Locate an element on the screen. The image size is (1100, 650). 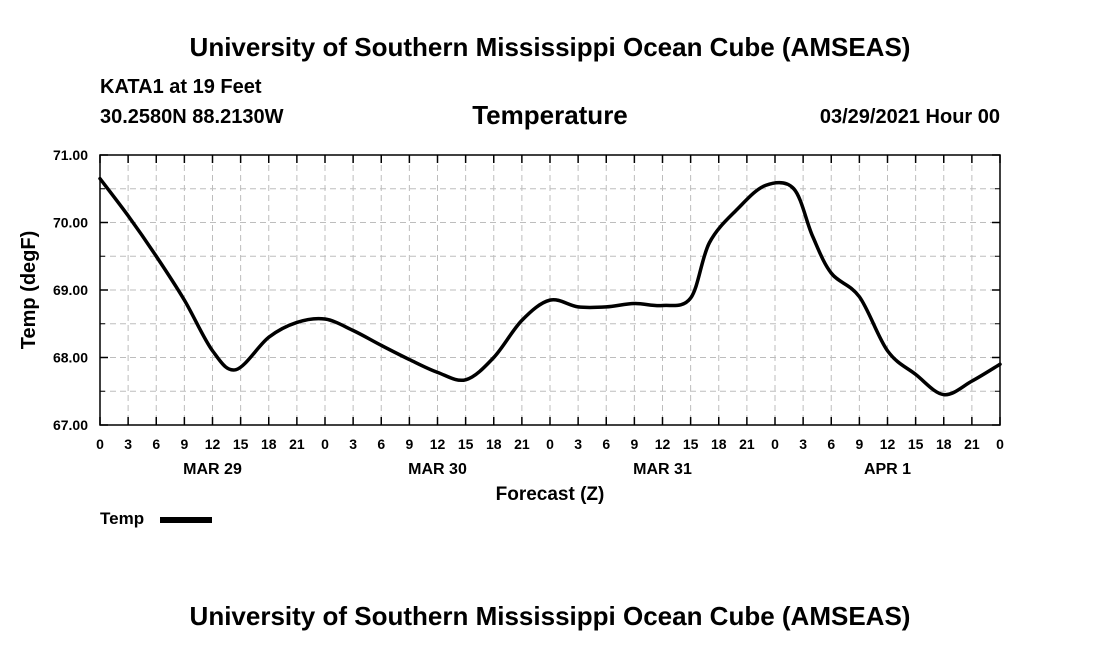
x-day-label: MAR 31 is located at coordinates (662, 469).